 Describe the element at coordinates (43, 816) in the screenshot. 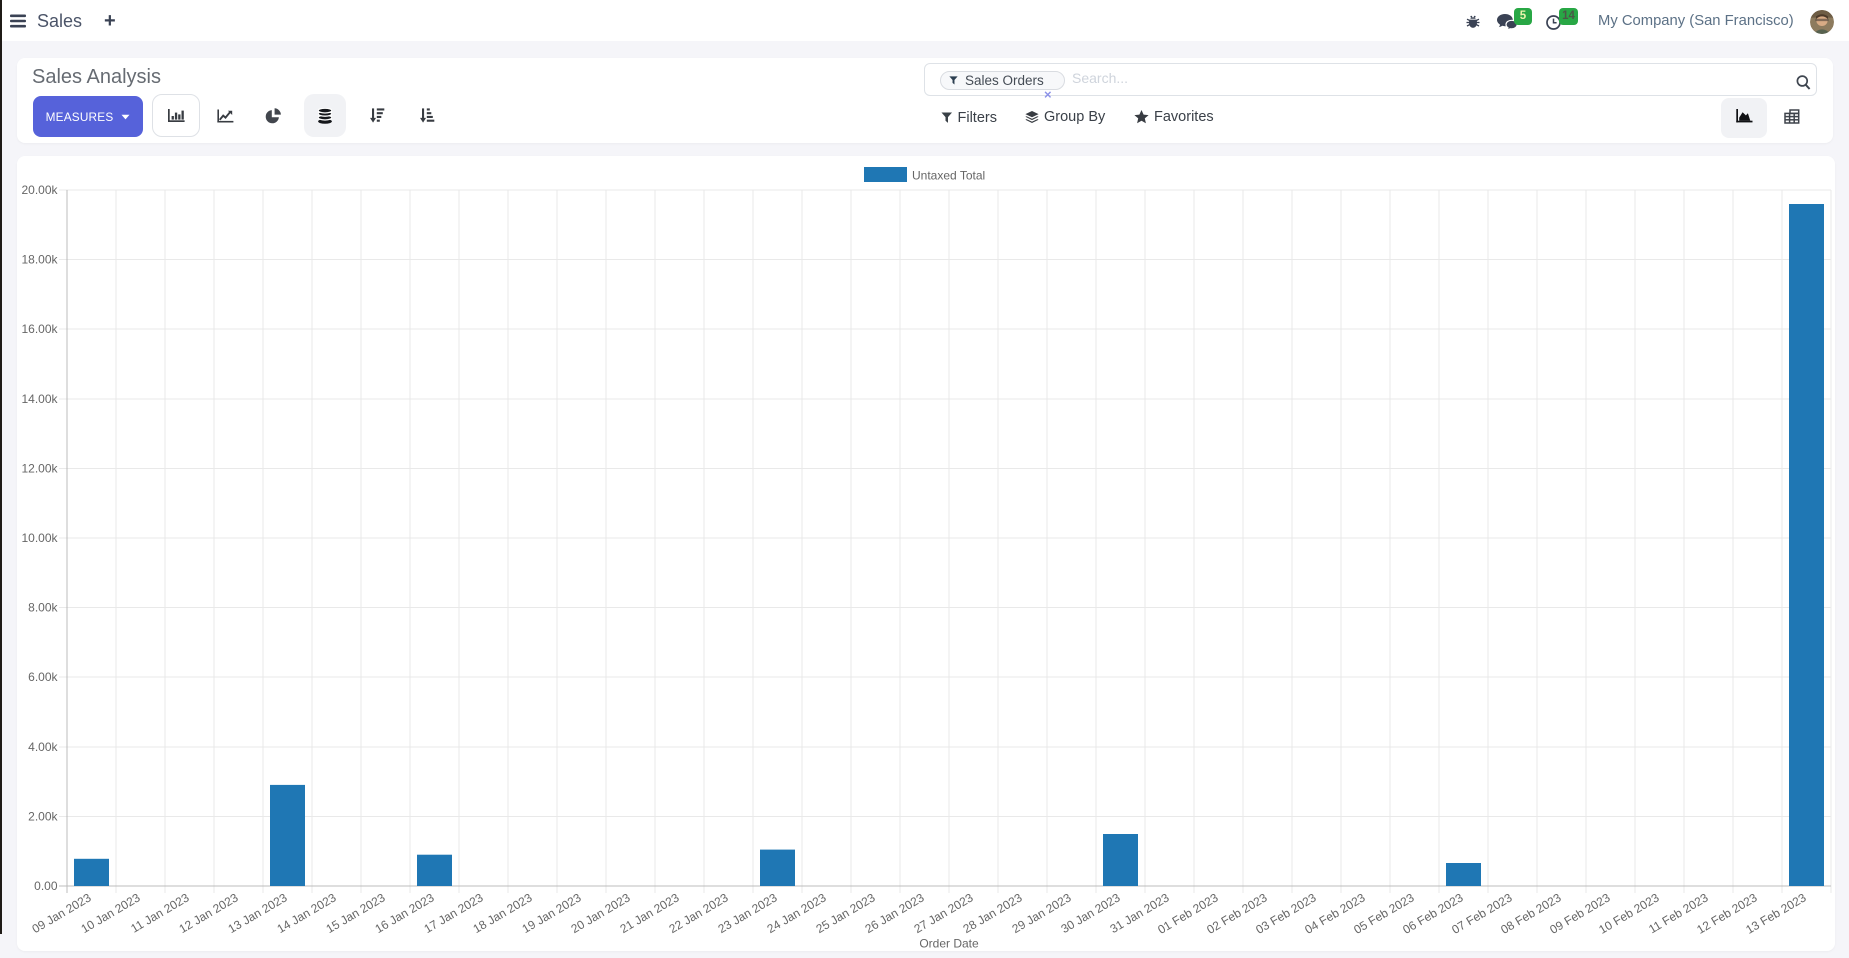

I see `svg-text: 2.00k` at that location.